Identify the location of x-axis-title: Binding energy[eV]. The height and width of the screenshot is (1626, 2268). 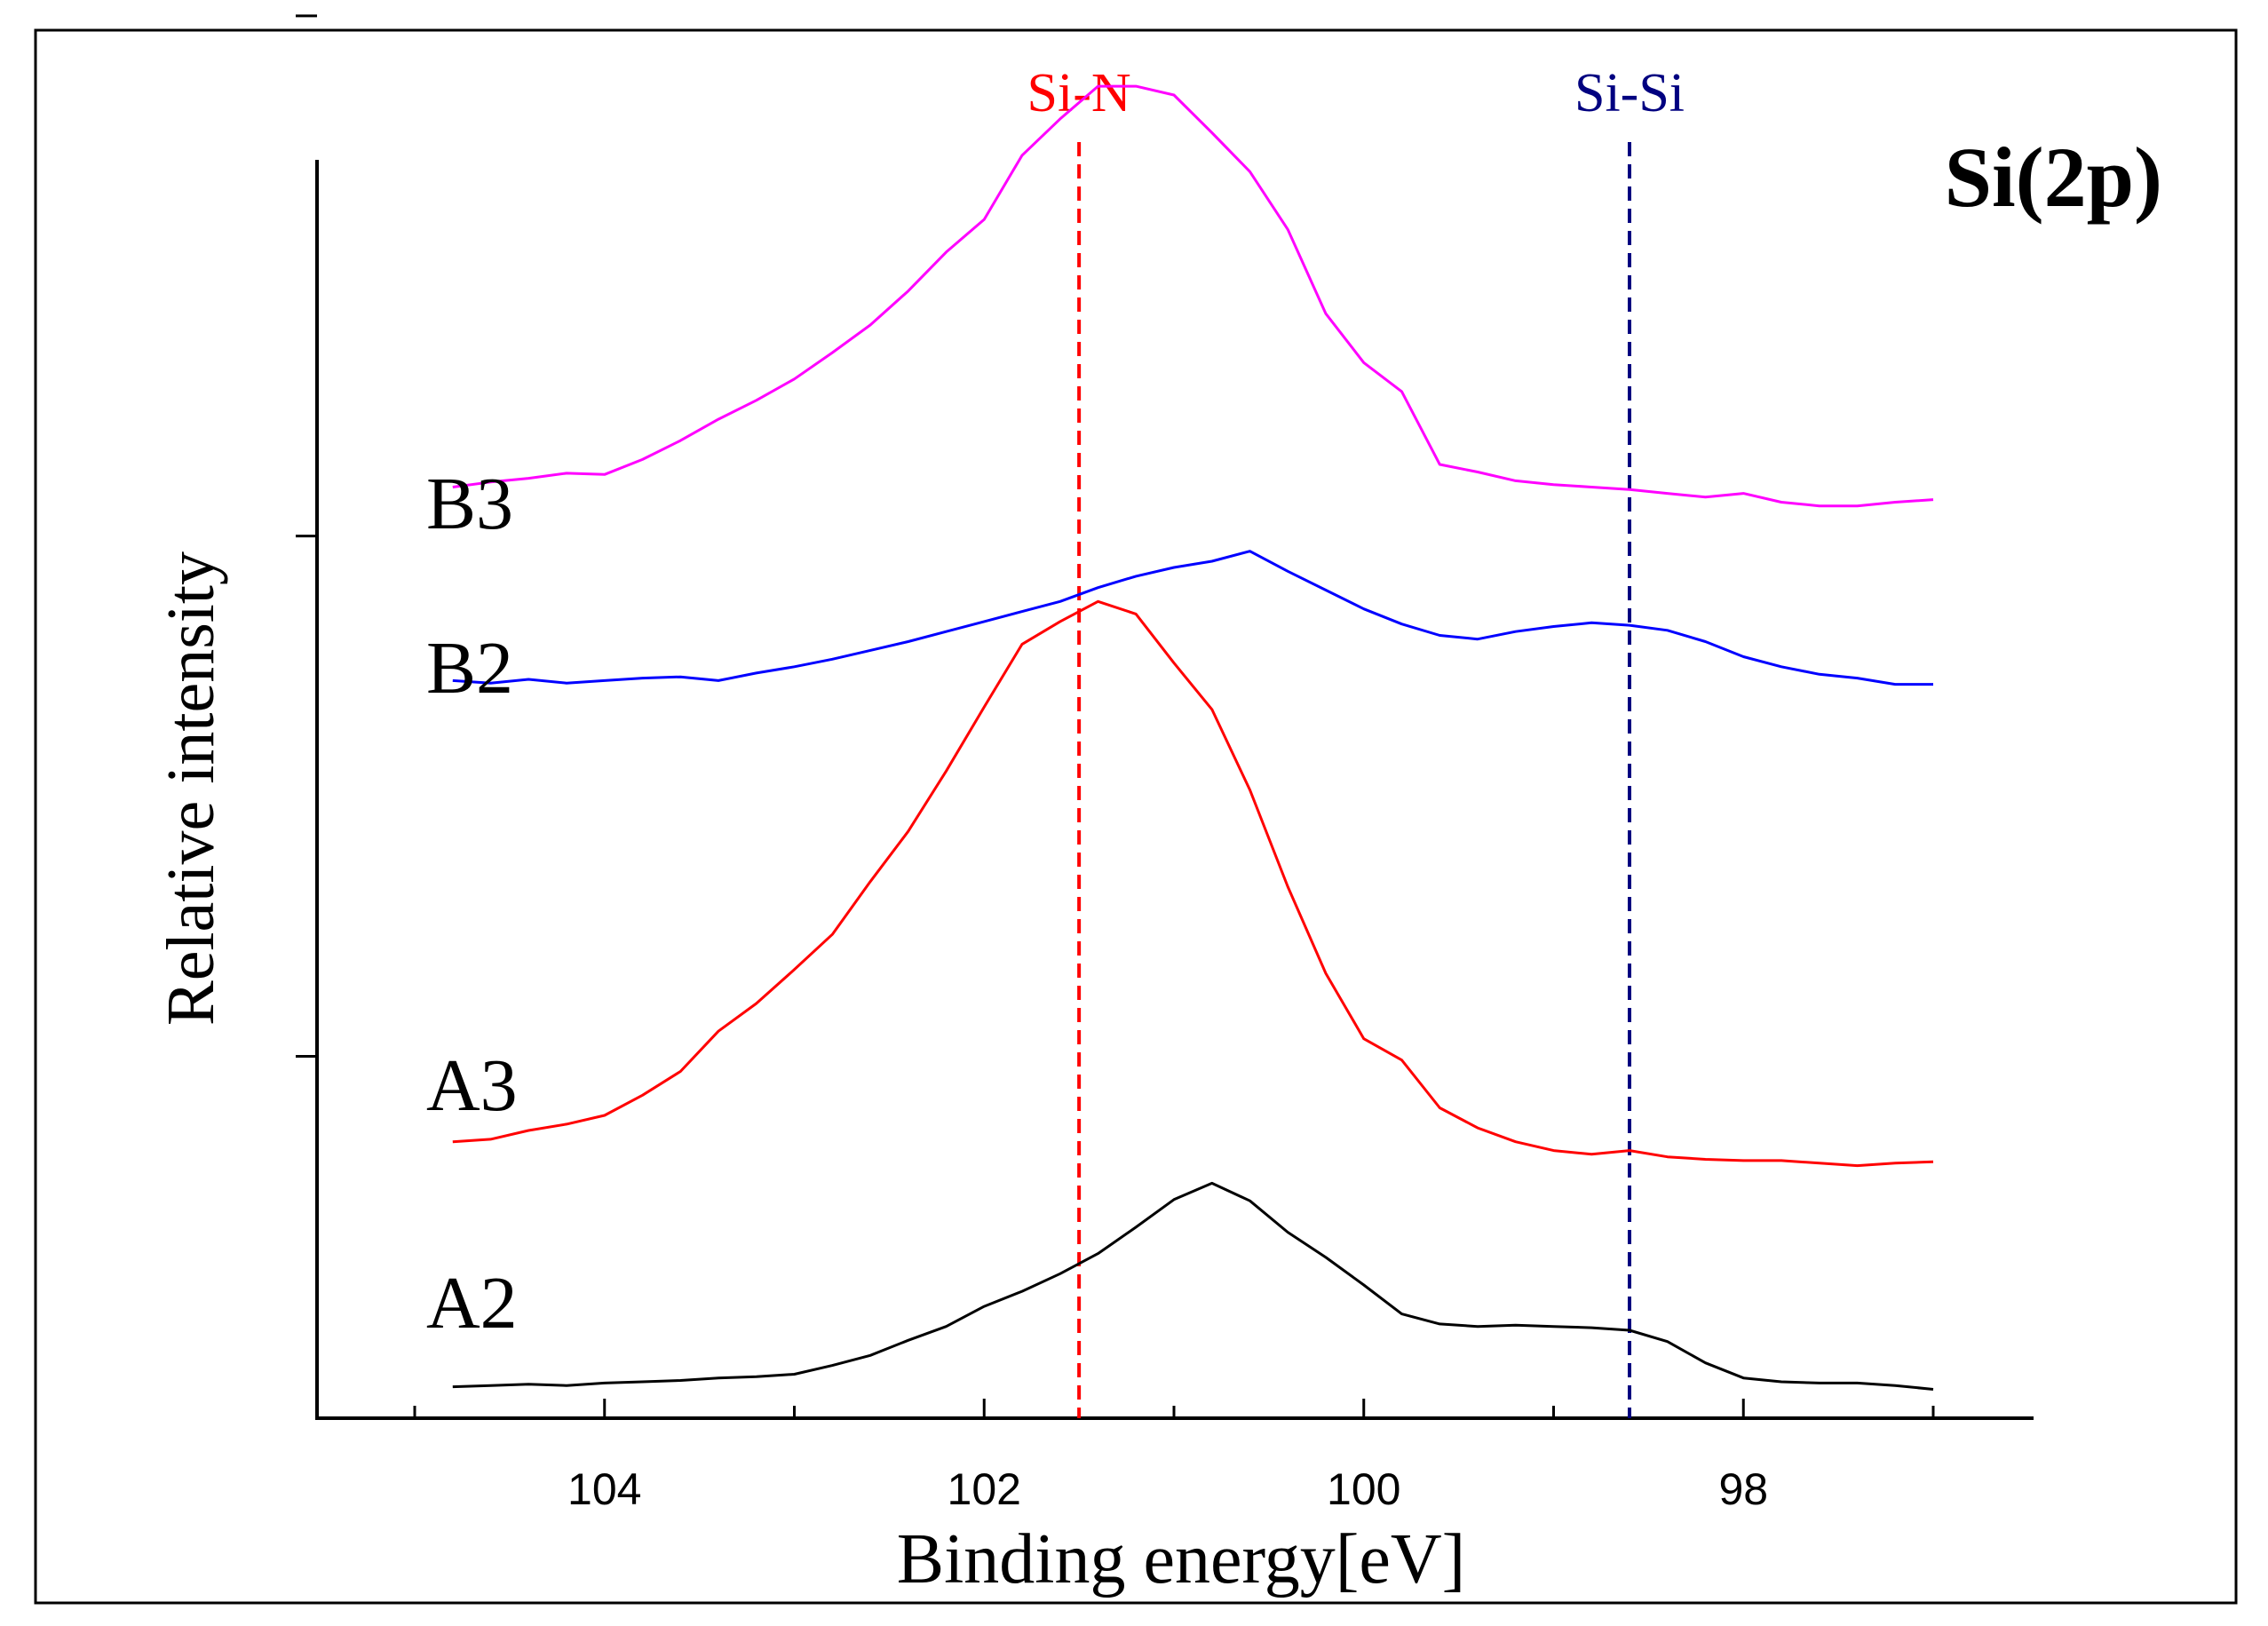
(1181, 1559).